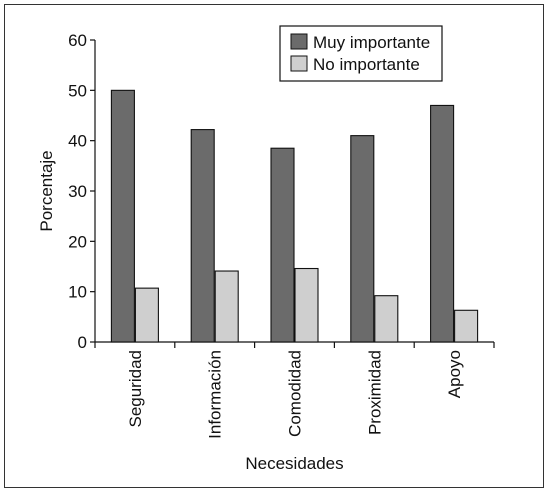  What do you see at coordinates (215, 394) in the screenshot?
I see `x-category-label: Información` at bounding box center [215, 394].